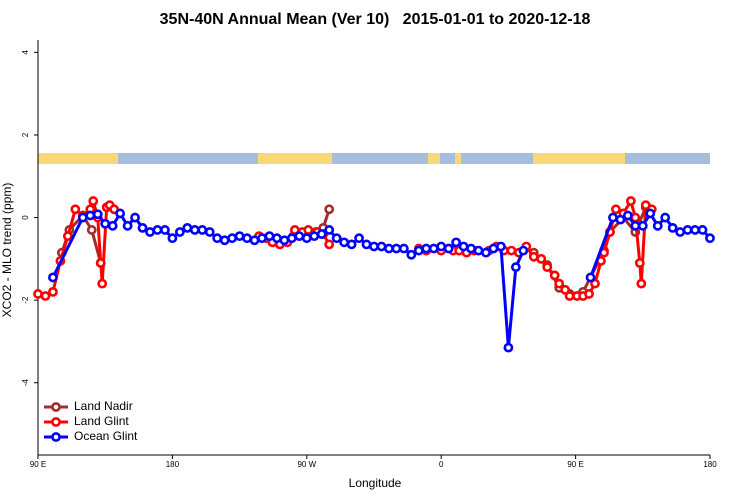 The width and height of the screenshot is (750, 500). I want to click on y-axis-label: XCO2 - MLO trend (ppm), so click(7, 250).